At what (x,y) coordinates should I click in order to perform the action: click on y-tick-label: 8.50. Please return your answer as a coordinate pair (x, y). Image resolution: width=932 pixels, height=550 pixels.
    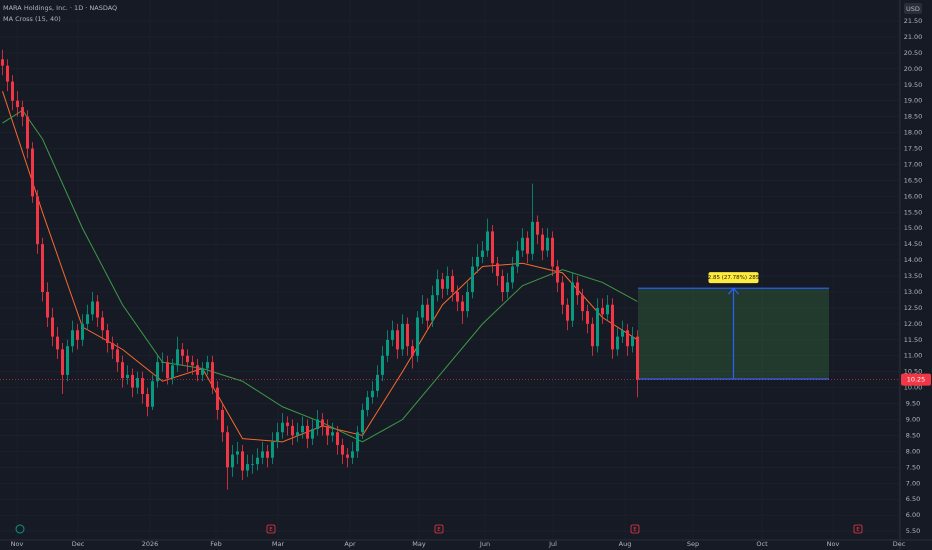
    Looking at the image, I should click on (913, 435).